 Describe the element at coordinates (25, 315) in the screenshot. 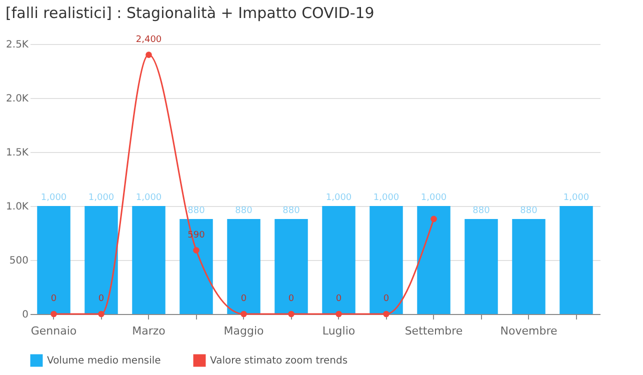

I see `y-tick-label: 0` at that location.